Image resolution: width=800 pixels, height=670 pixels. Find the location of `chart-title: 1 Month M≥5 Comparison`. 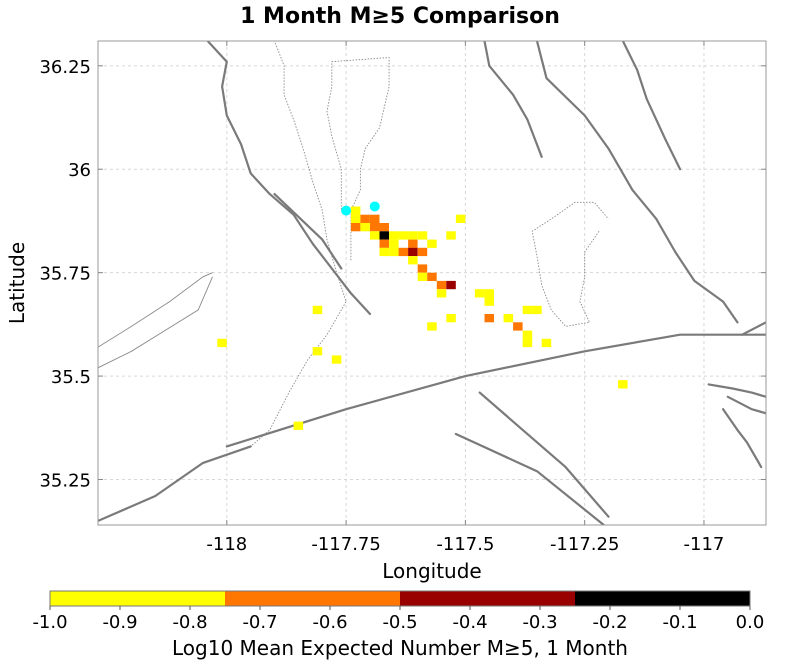

chart-title: 1 Month M≥5 Comparison is located at coordinates (400, 16).